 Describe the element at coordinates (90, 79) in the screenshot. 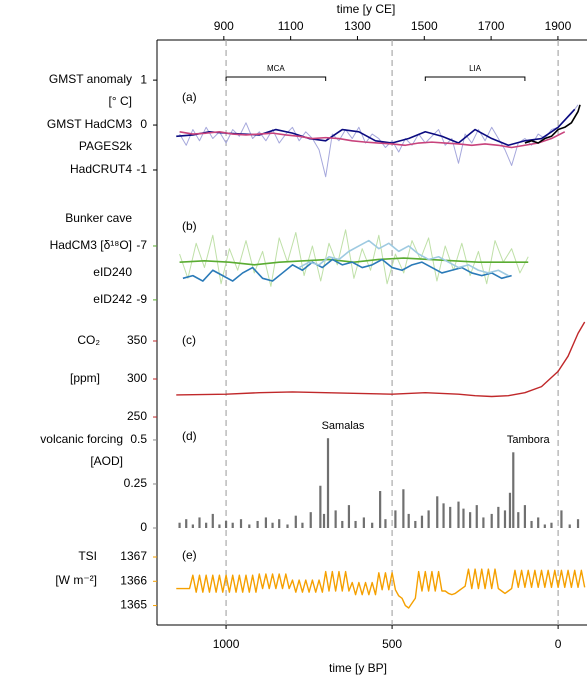

I see `y-axis-label: GMST anomaly` at that location.